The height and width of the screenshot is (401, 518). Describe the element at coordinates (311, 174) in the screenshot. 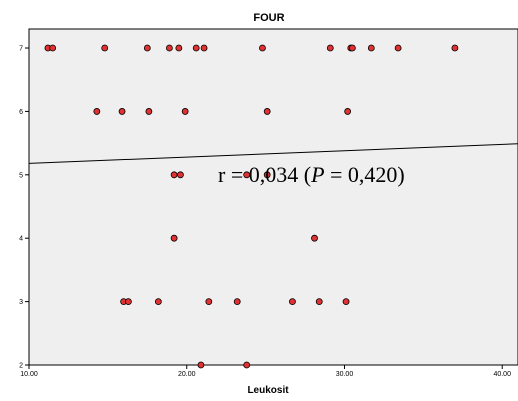

I see `correlation-annotation: r = 0,034 (P = 0,420)` at that location.